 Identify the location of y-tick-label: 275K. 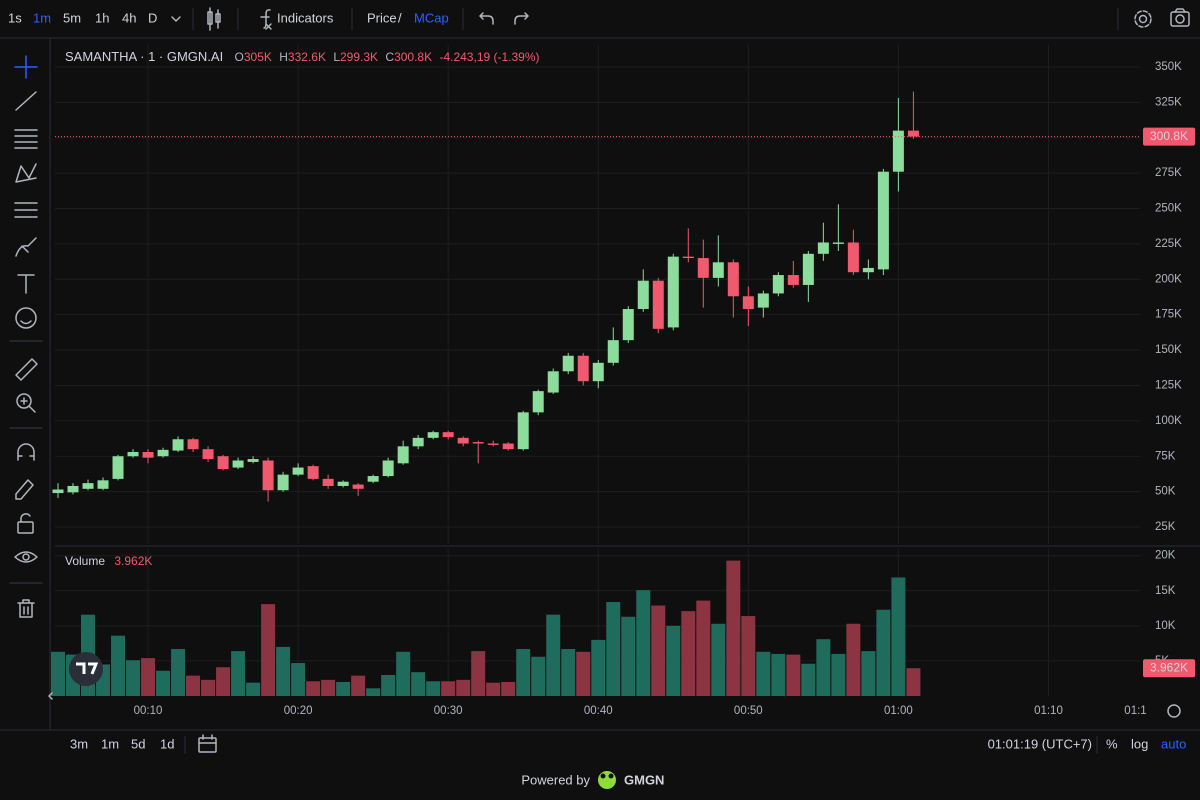
(1168, 173).